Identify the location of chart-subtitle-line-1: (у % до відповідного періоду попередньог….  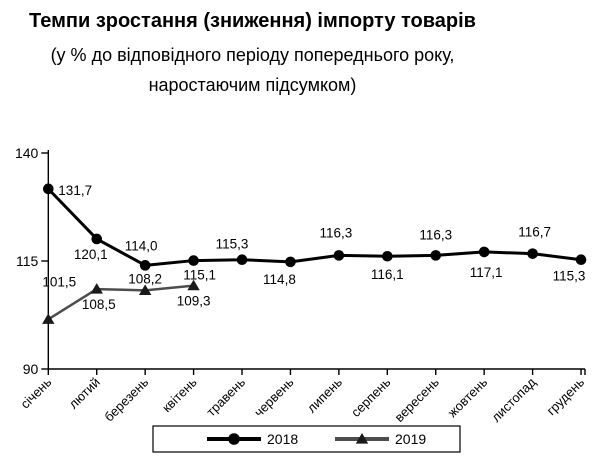
(252, 55).